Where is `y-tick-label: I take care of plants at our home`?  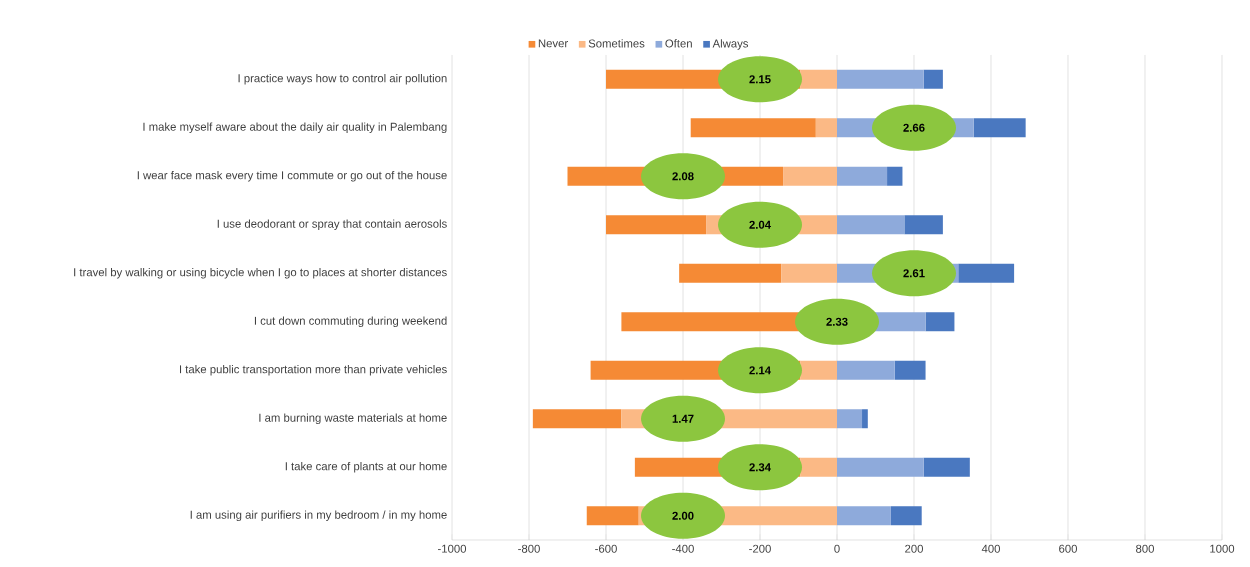
y-tick-label: I take care of plants at our home is located at coordinates (366, 467).